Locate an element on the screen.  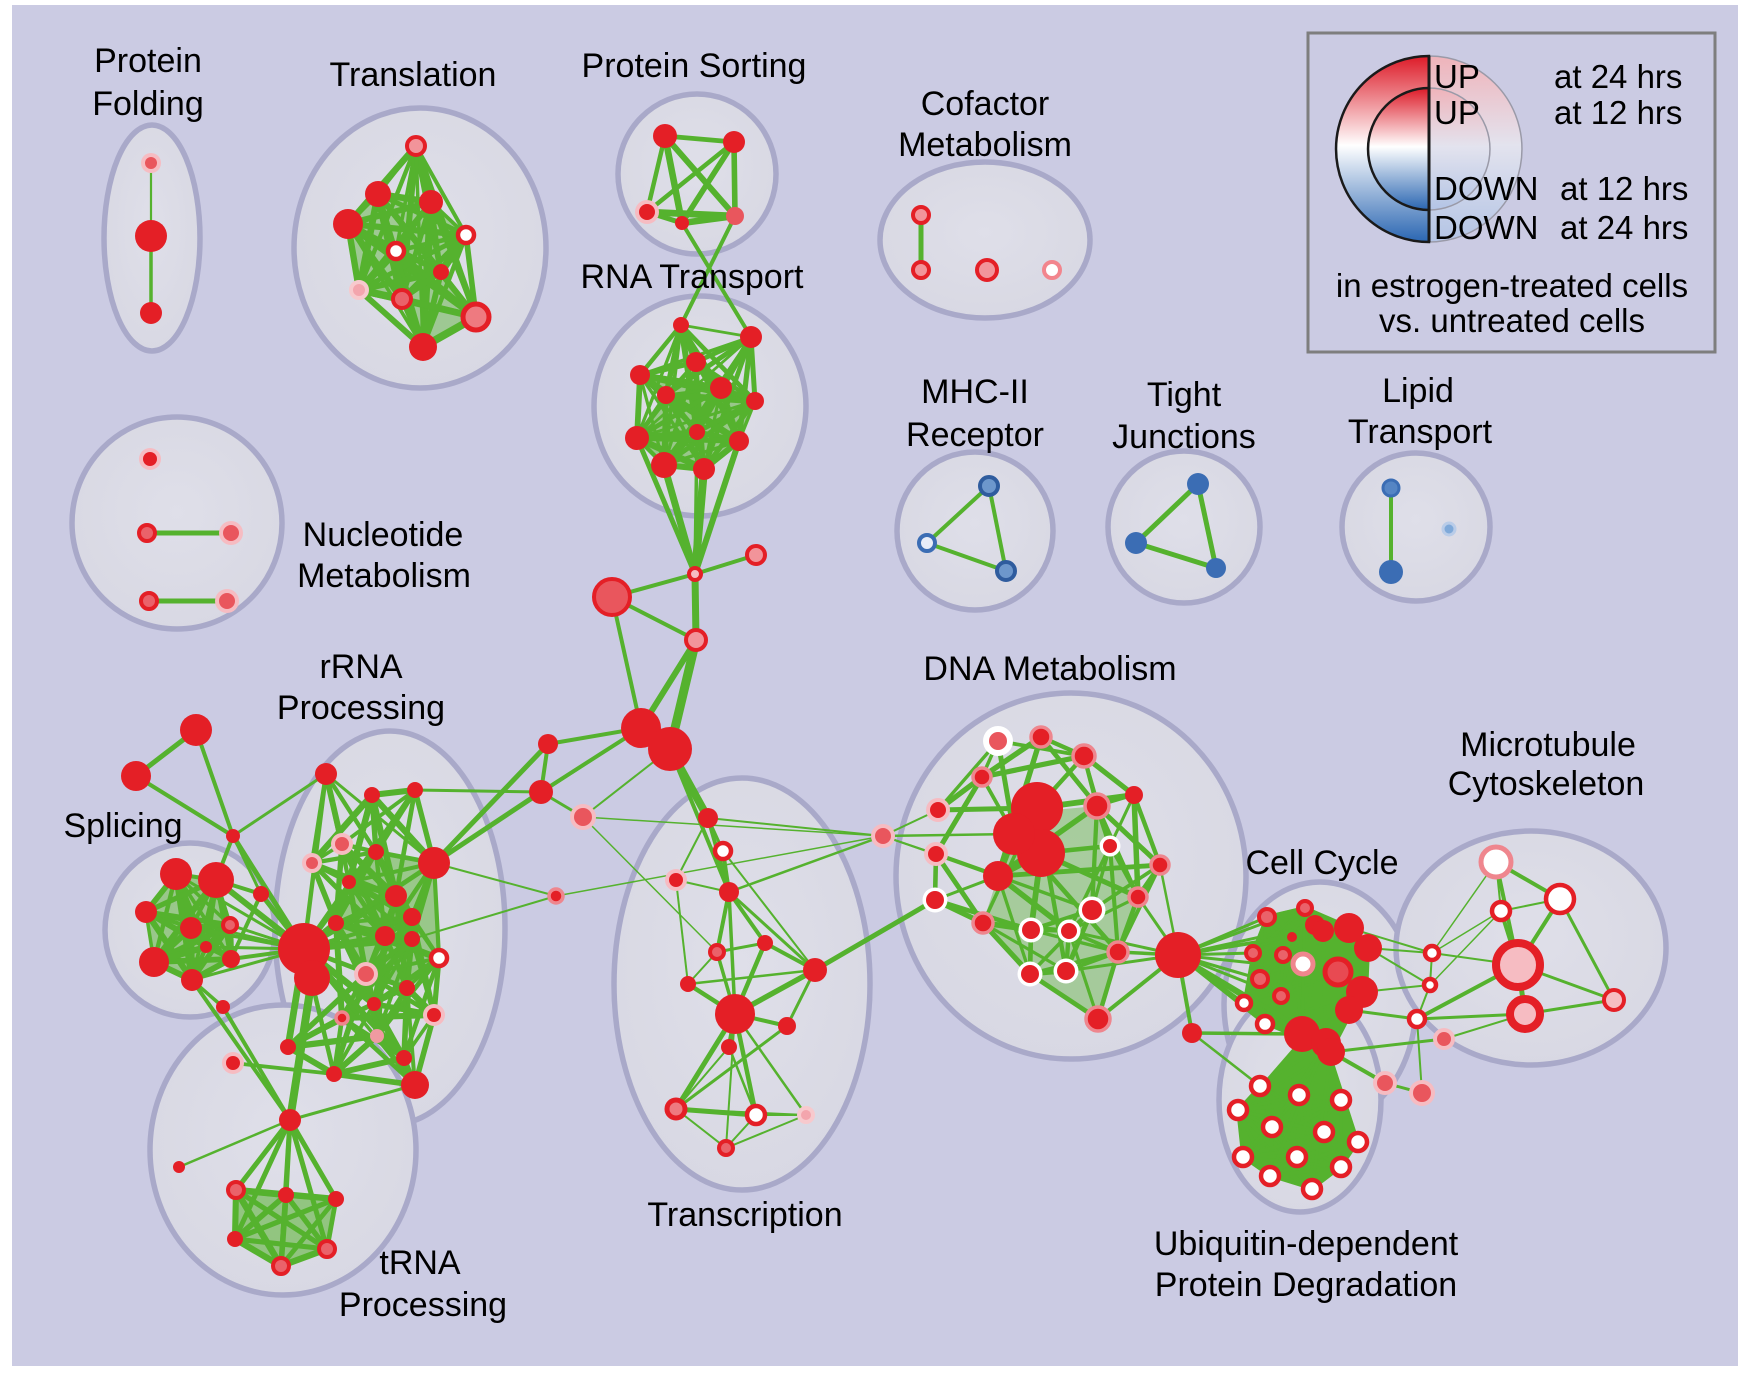
svg-text: tRNA is located at coordinates (420, 1263).